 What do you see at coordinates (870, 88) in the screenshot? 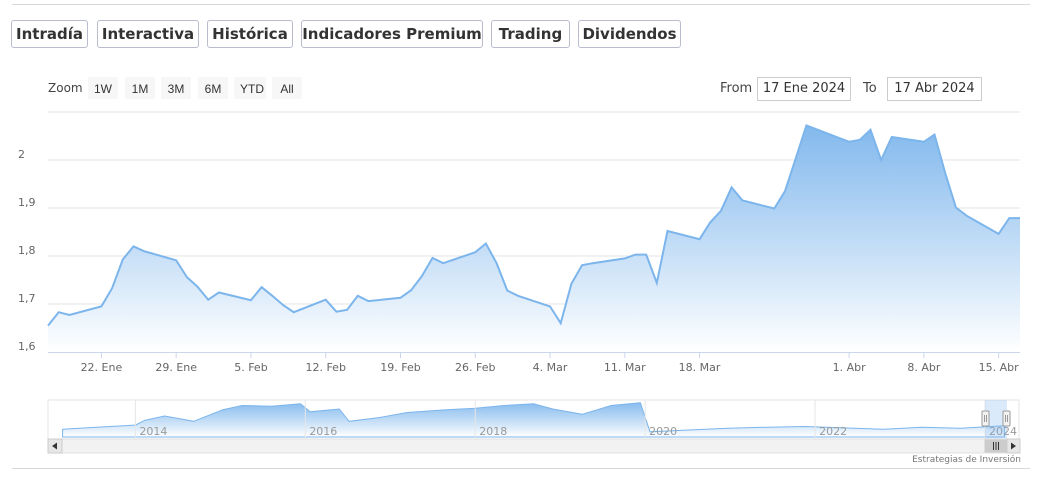
I see `to-label: To` at bounding box center [870, 88].